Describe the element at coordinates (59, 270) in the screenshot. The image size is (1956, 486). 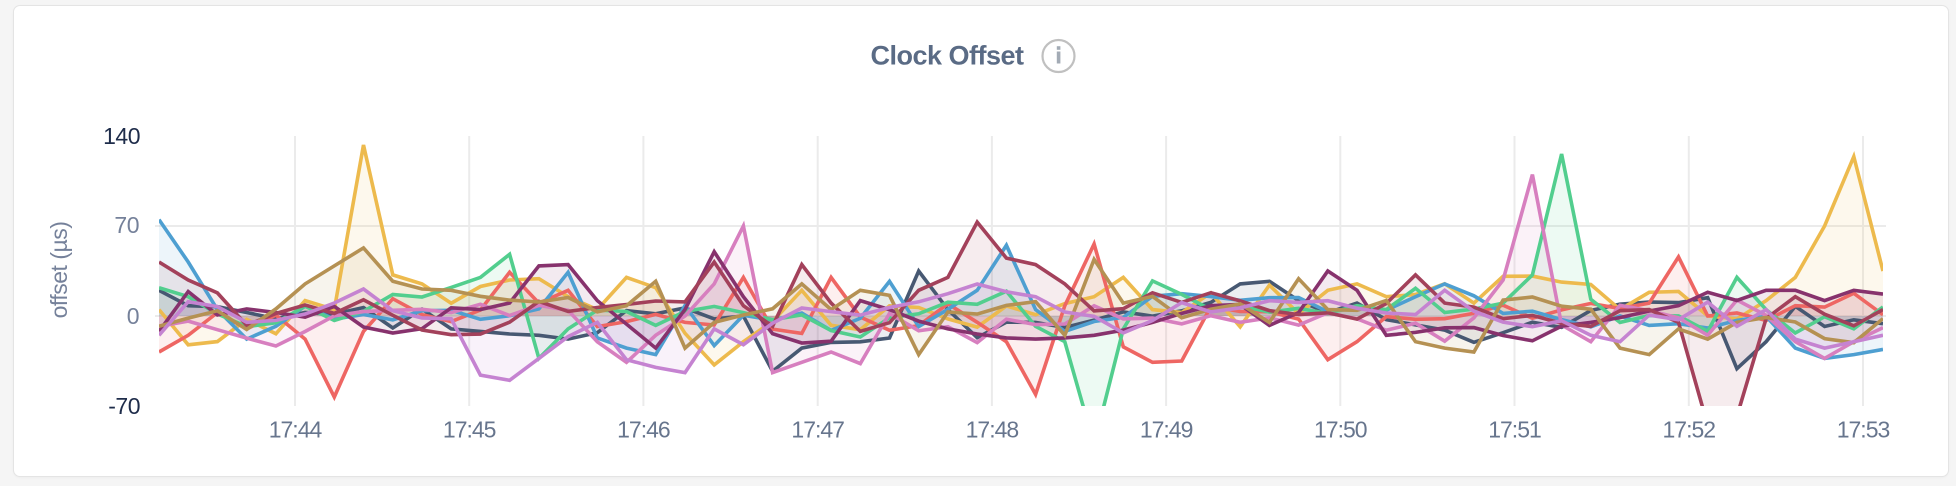
I see `svg-text: offset (µs)` at that location.